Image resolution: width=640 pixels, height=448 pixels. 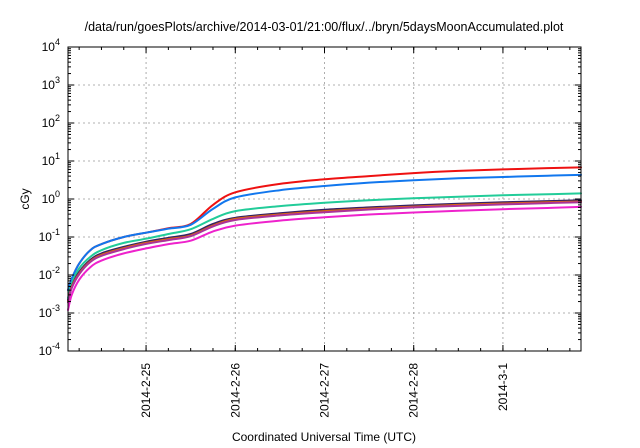 What do you see at coordinates (25, 198) in the screenshot?
I see `y-axis-label: cGy` at bounding box center [25, 198].